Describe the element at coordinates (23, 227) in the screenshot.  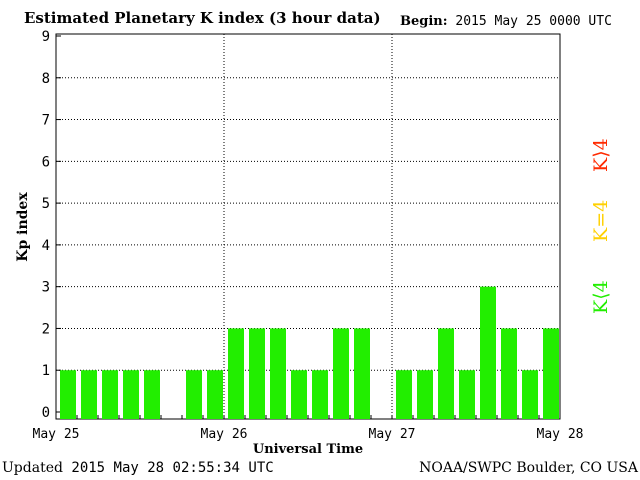
I see `y-axis-label: Kp index` at that location.